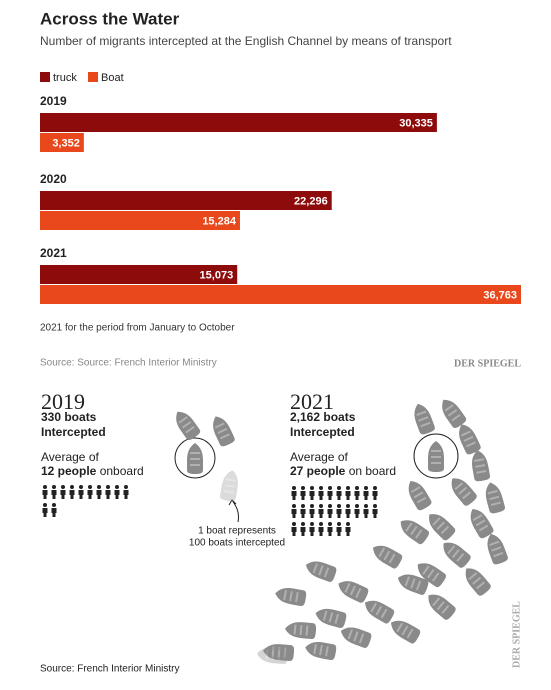 Image resolution: width=551 pixels, height=690 pixels. I want to click on highlight-circle, so click(195, 458).